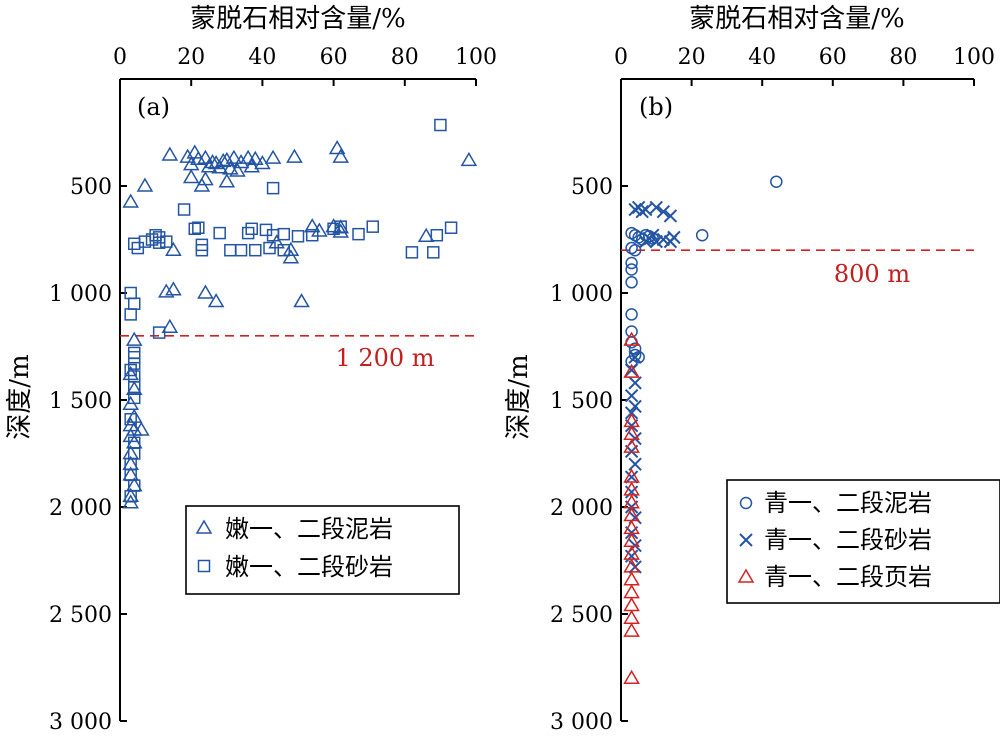 This screenshot has height=745, width=1000. I want to click on legend-box-a, so click(322, 550).